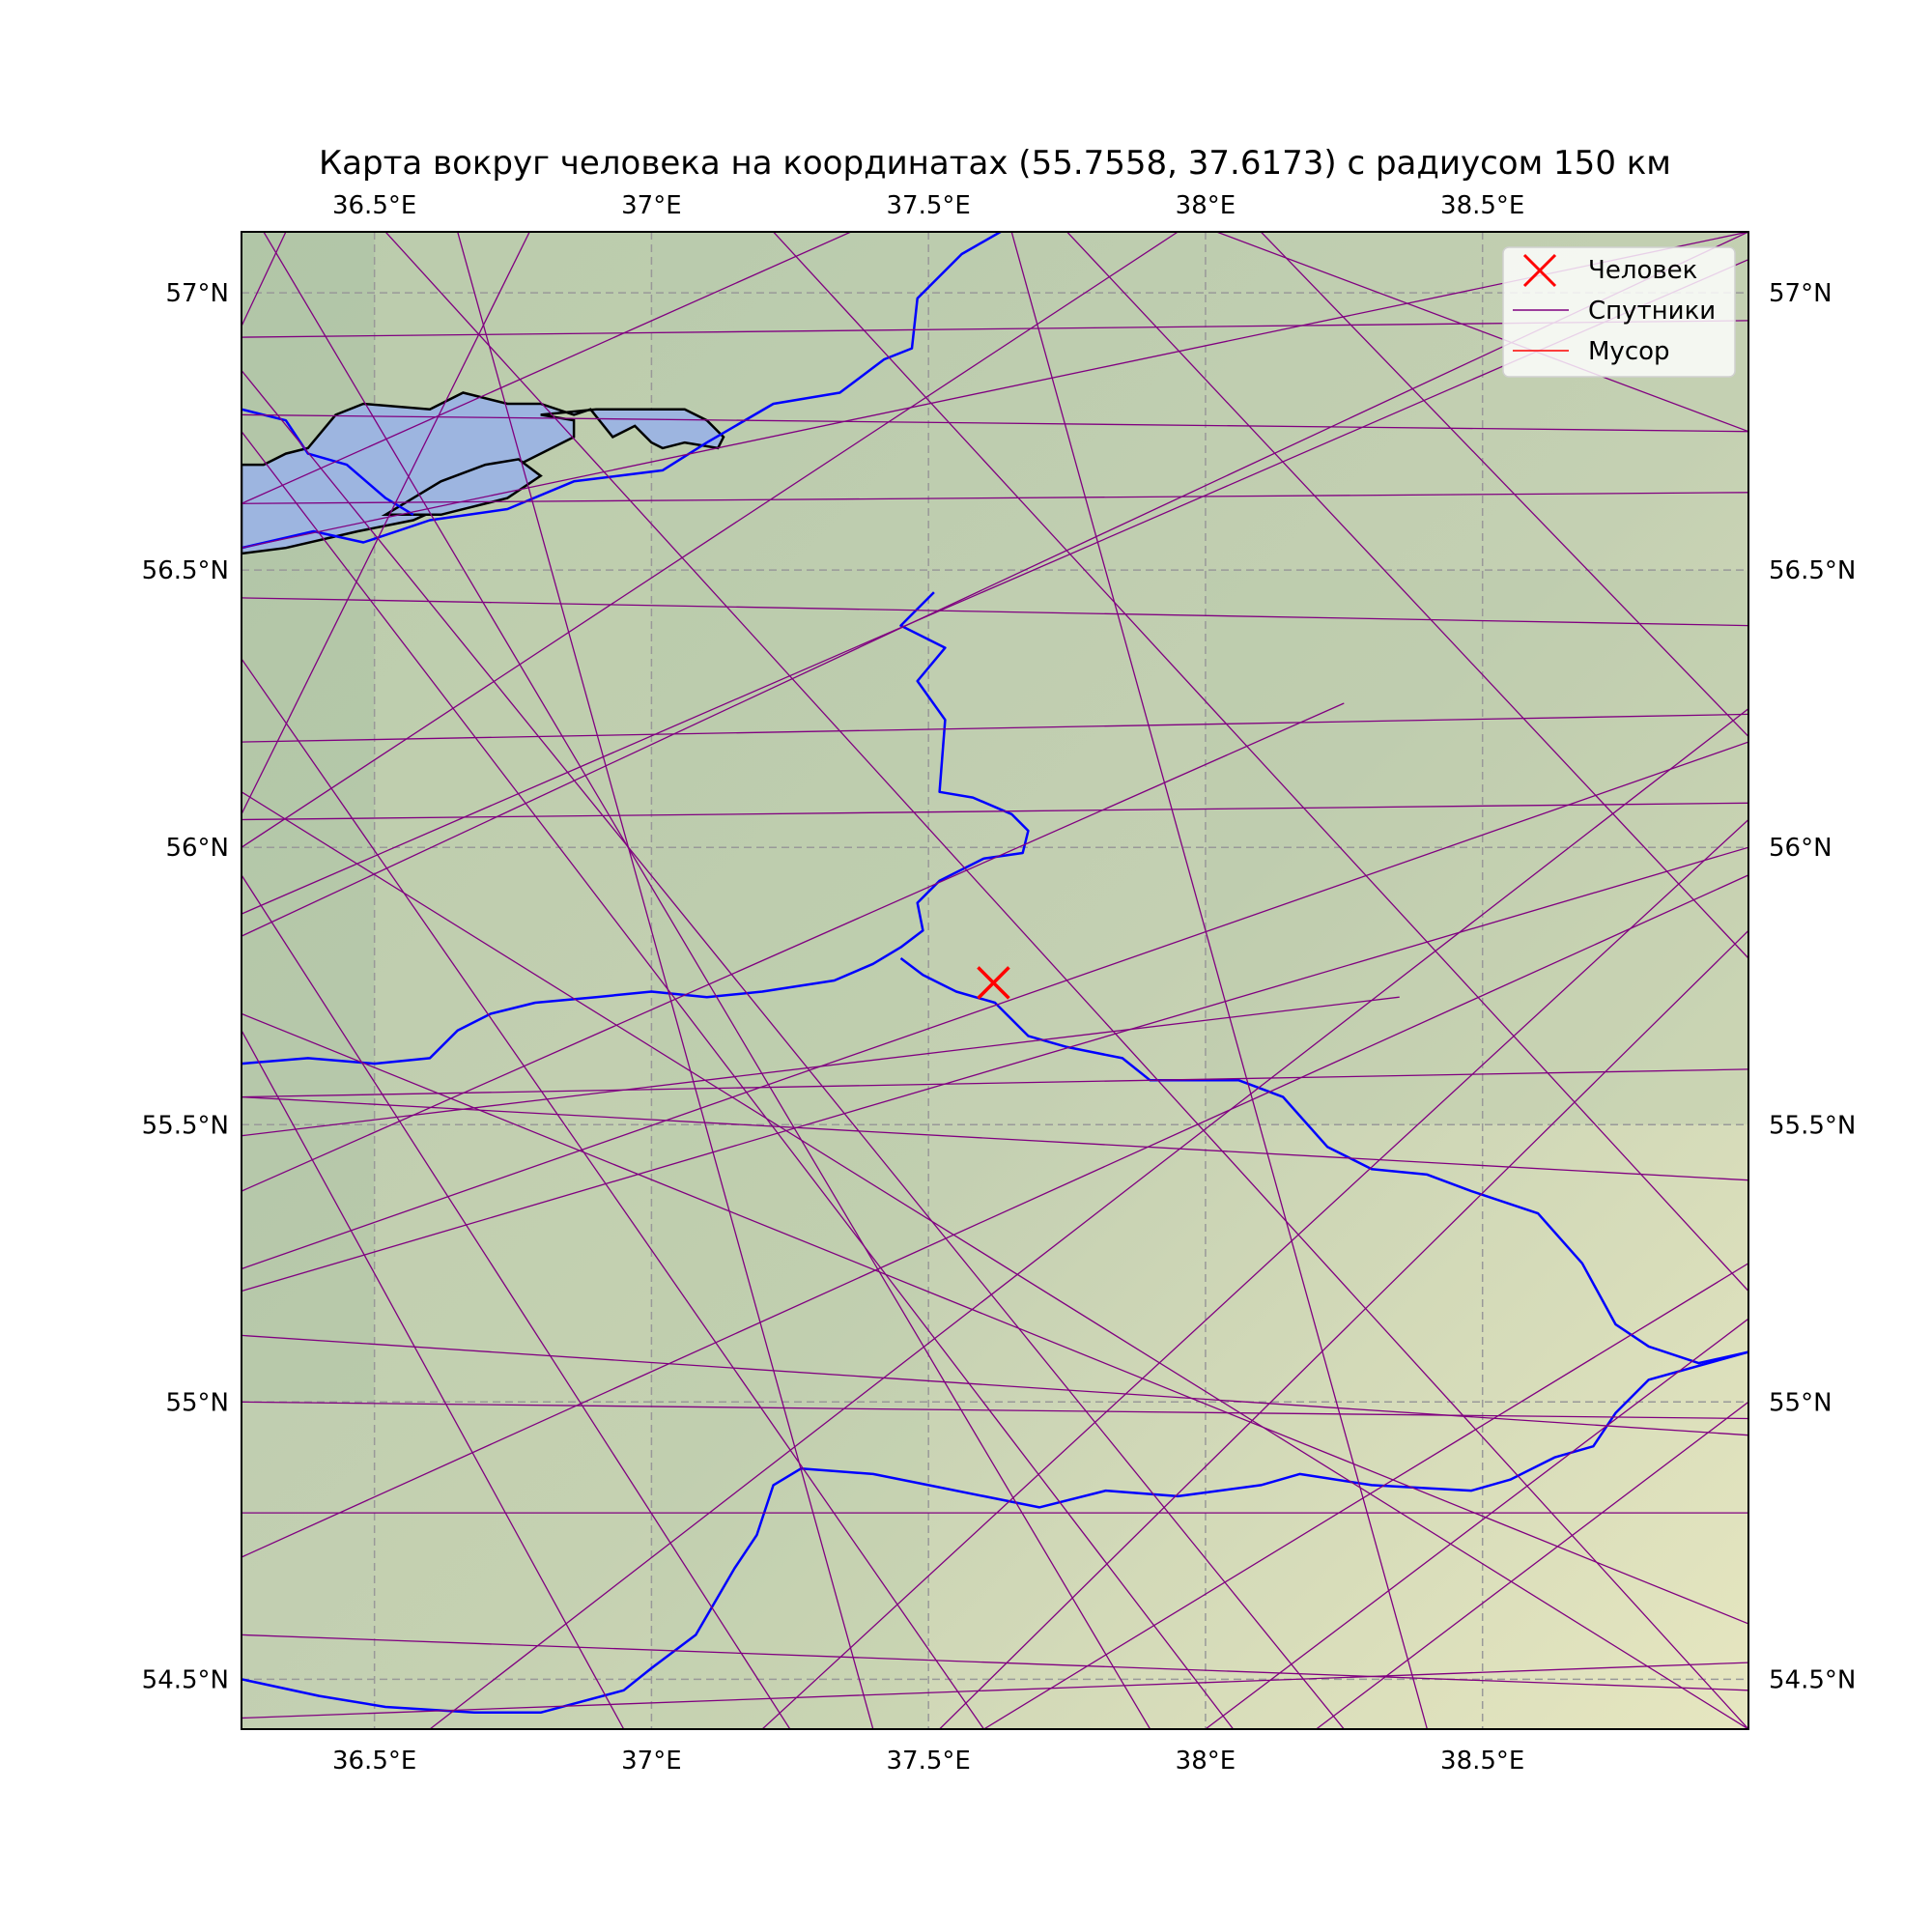 This screenshot has width=1932, height=1932. Describe the element at coordinates (1206, 1761) in the screenshot. I see `x-tick-label-bottom-3: 38°E` at that location.